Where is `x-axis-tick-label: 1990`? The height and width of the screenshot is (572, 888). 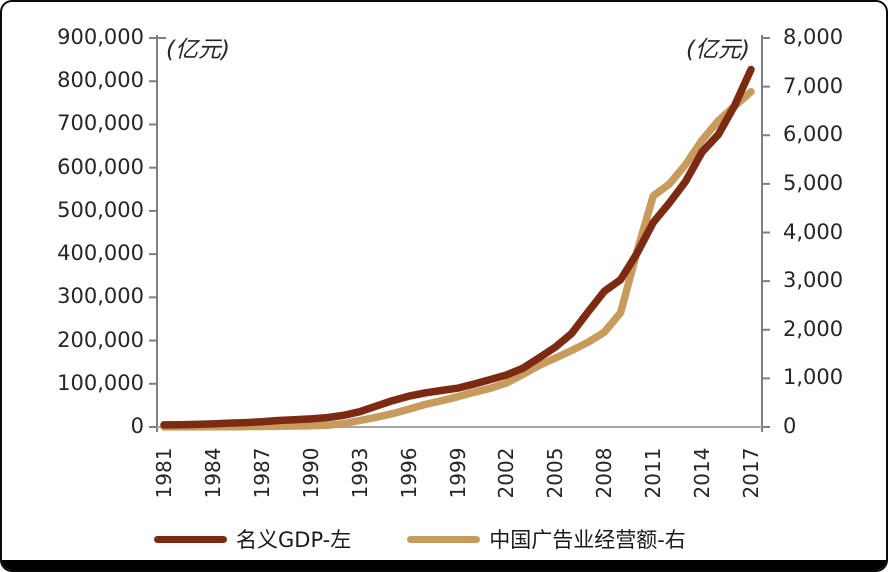 x-axis-tick-label: 1990 is located at coordinates (310, 473).